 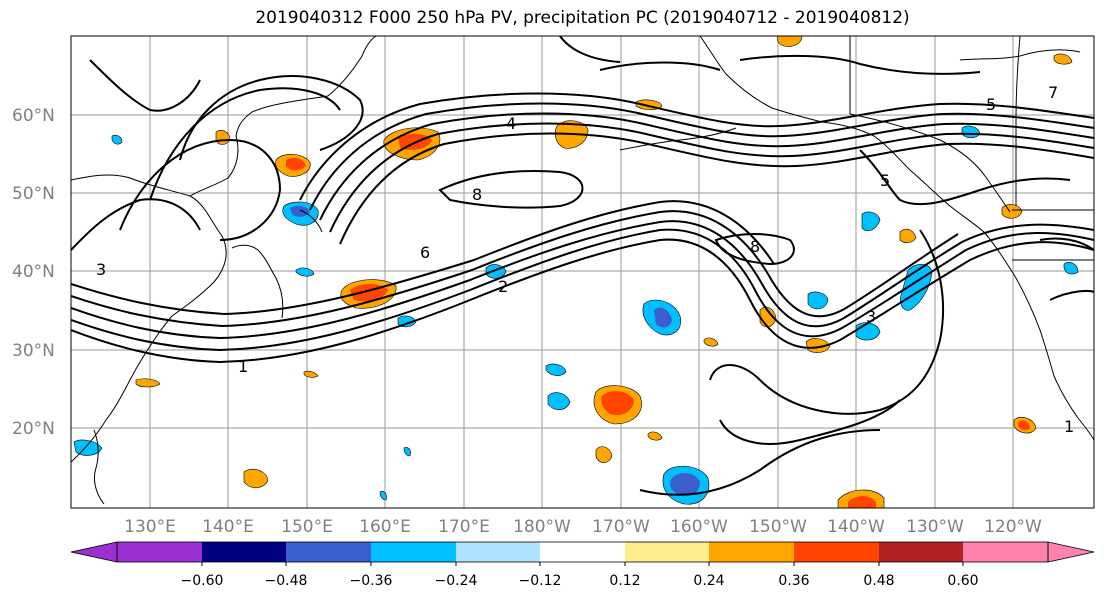 What do you see at coordinates (228, 527) in the screenshot?
I see `lon-label-140e: 140°E` at bounding box center [228, 527].